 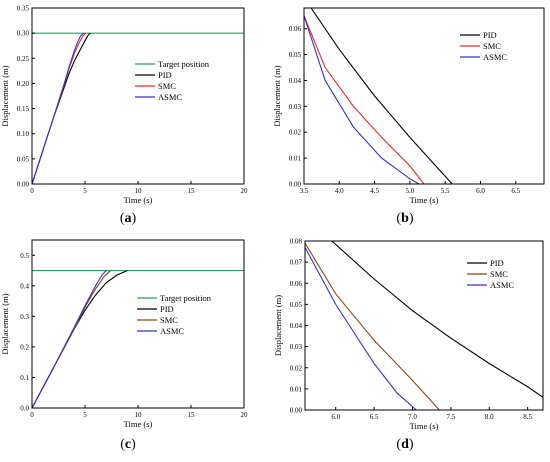 I want to click on y-tick-label: 0.20, so click(x=23, y=84).